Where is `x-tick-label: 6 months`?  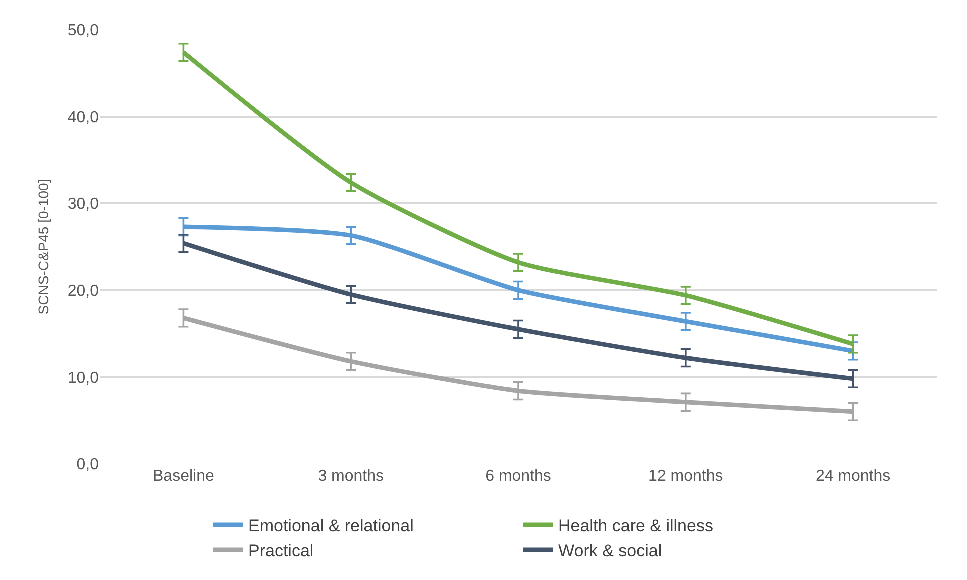
x-tick-label: 6 months is located at coordinates (519, 476).